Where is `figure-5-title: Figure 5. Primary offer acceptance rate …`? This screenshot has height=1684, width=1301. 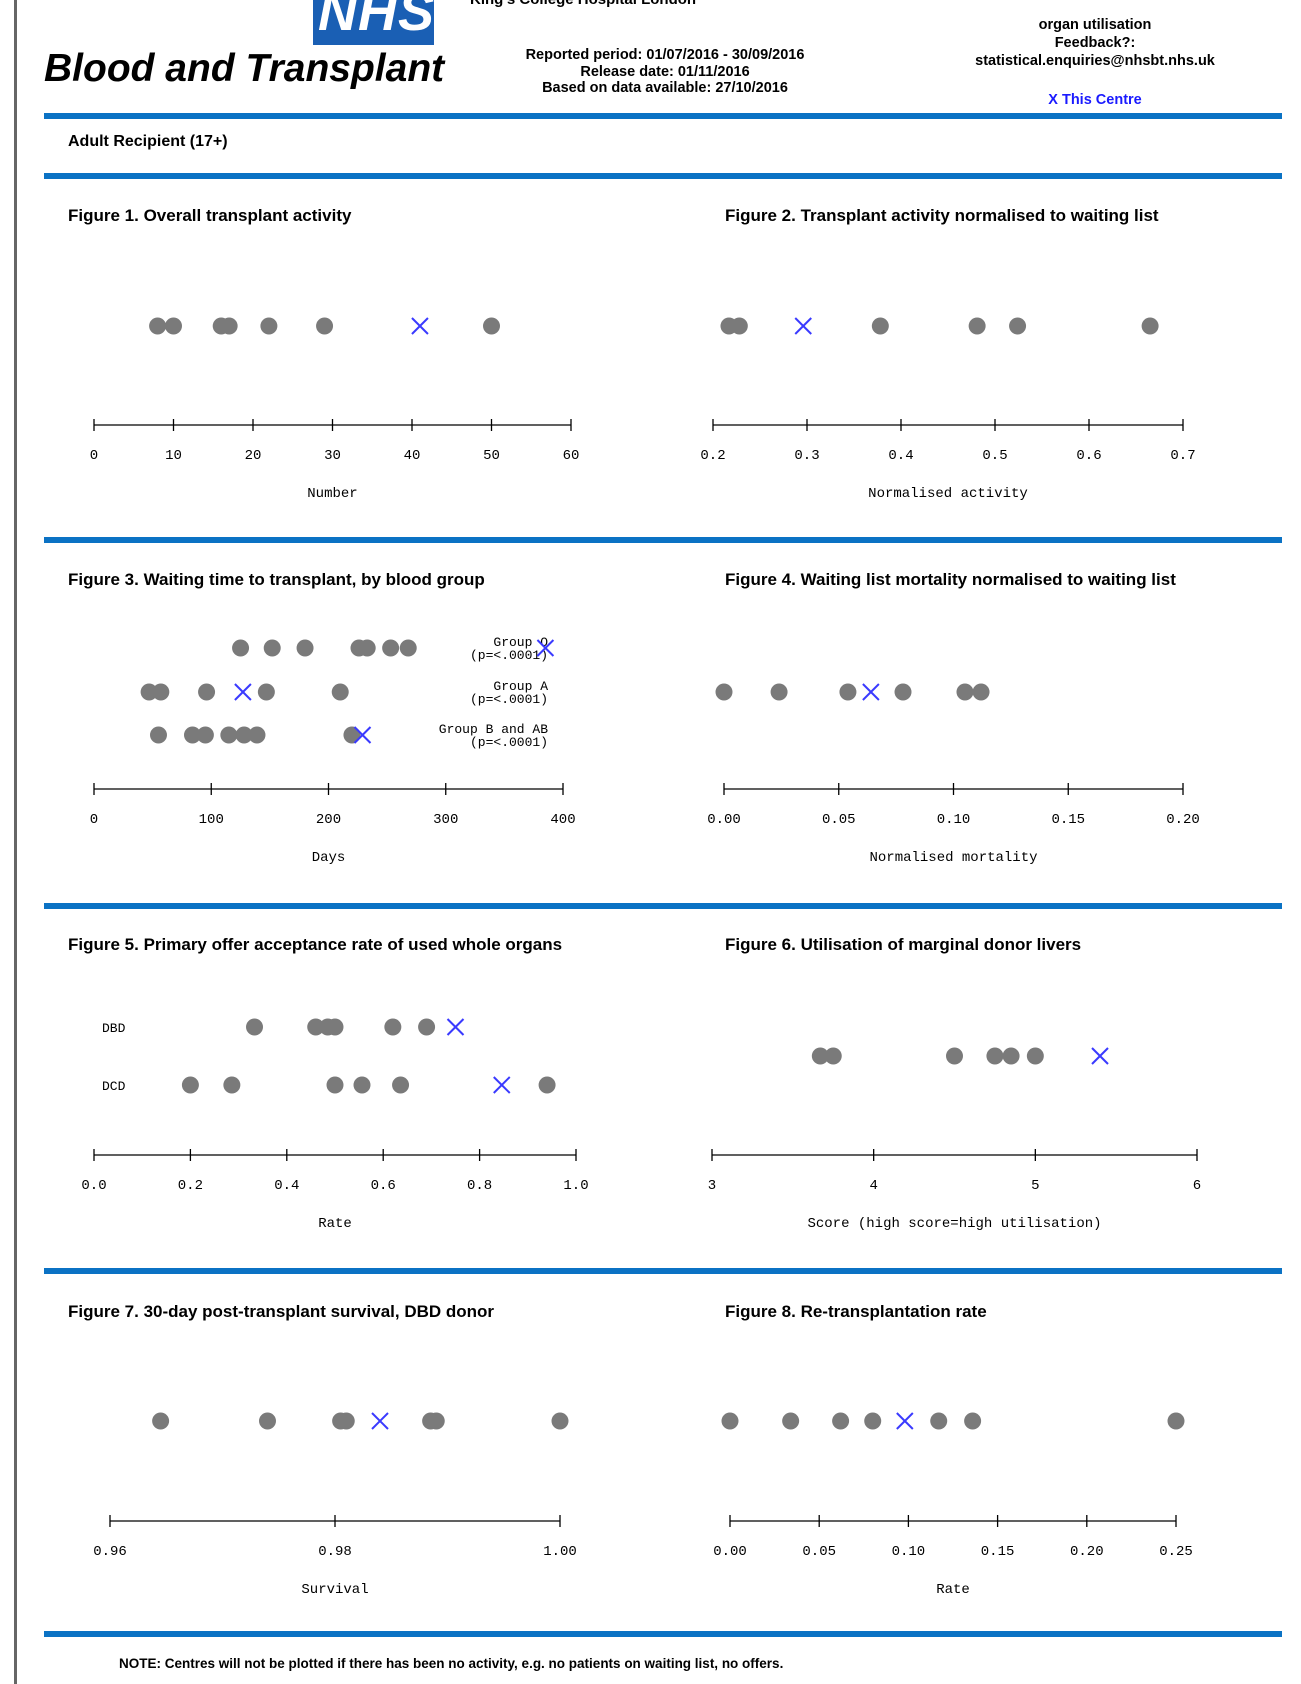
figure-5-title: Figure 5. Primary offer acceptance rate … is located at coordinates (315, 944).